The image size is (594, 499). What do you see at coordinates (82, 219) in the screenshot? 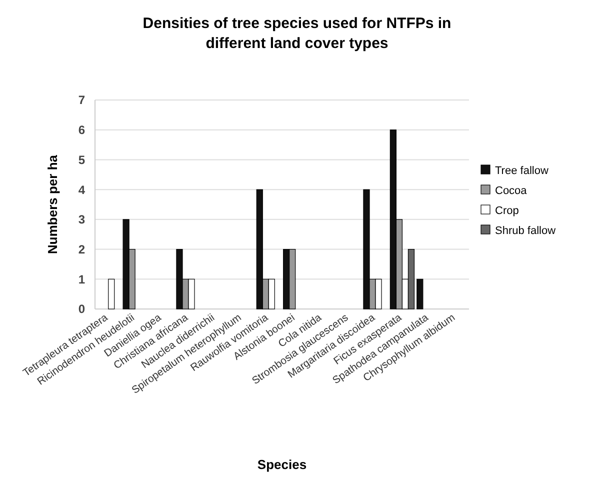
I see `y-tick-label: 3` at bounding box center [82, 219].